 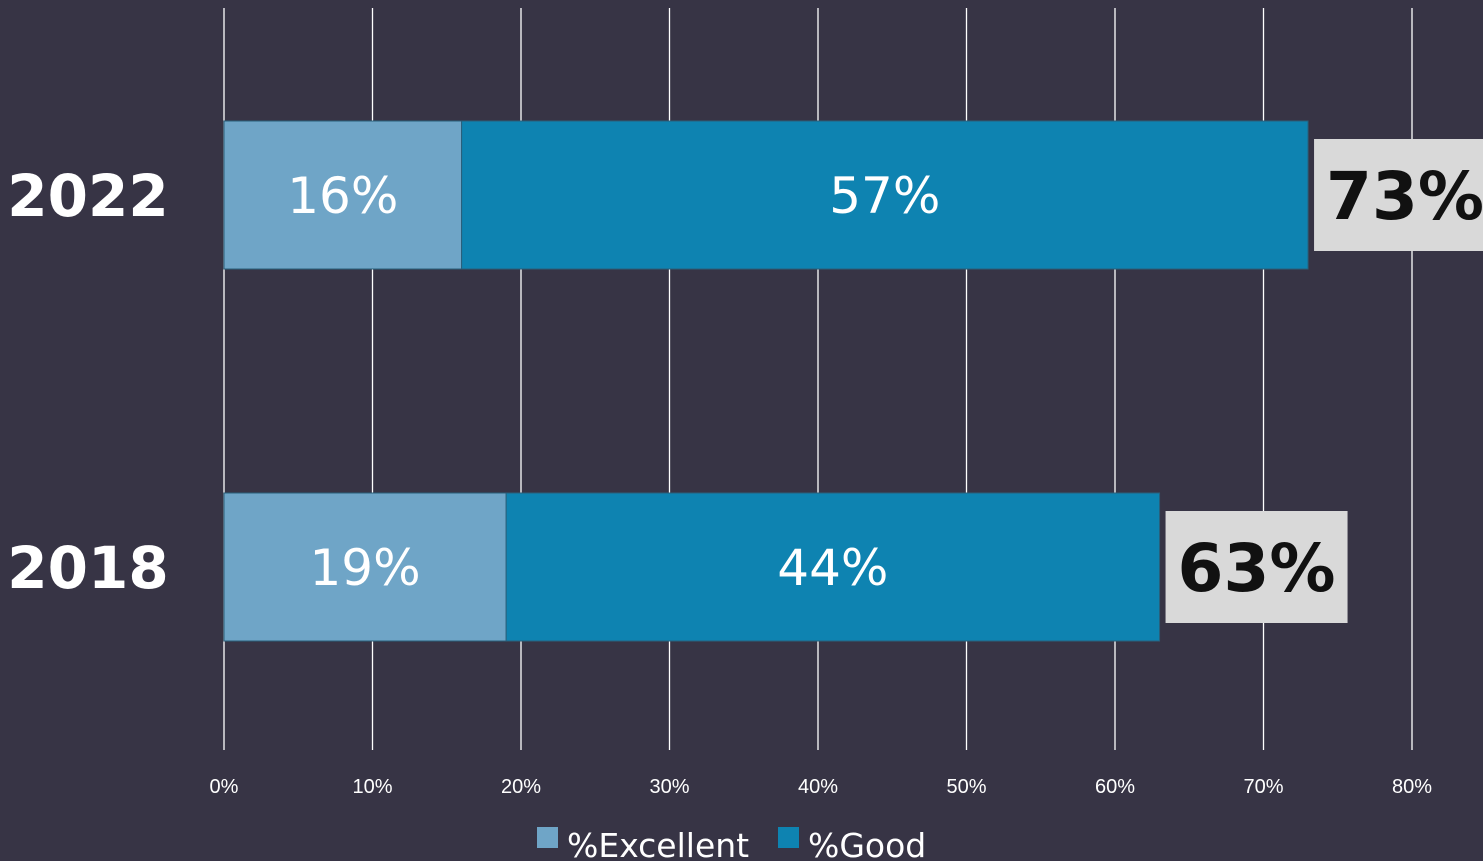 I want to click on bar-good-2018, so click(x=833, y=567).